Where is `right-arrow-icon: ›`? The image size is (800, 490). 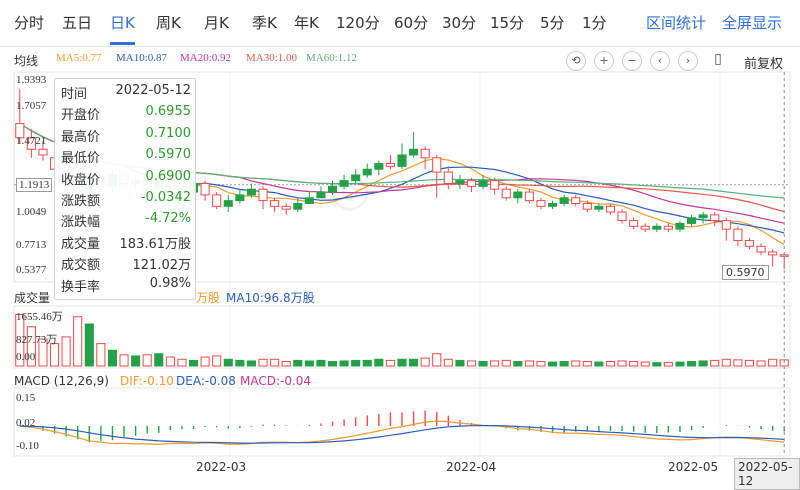
right-arrow-icon: › is located at coordinates (688, 61).